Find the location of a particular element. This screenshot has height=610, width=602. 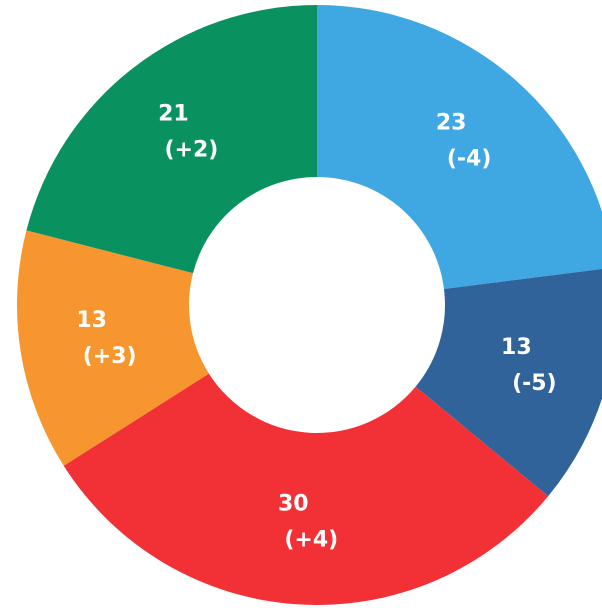

value-label: 23 is located at coordinates (451, 122).